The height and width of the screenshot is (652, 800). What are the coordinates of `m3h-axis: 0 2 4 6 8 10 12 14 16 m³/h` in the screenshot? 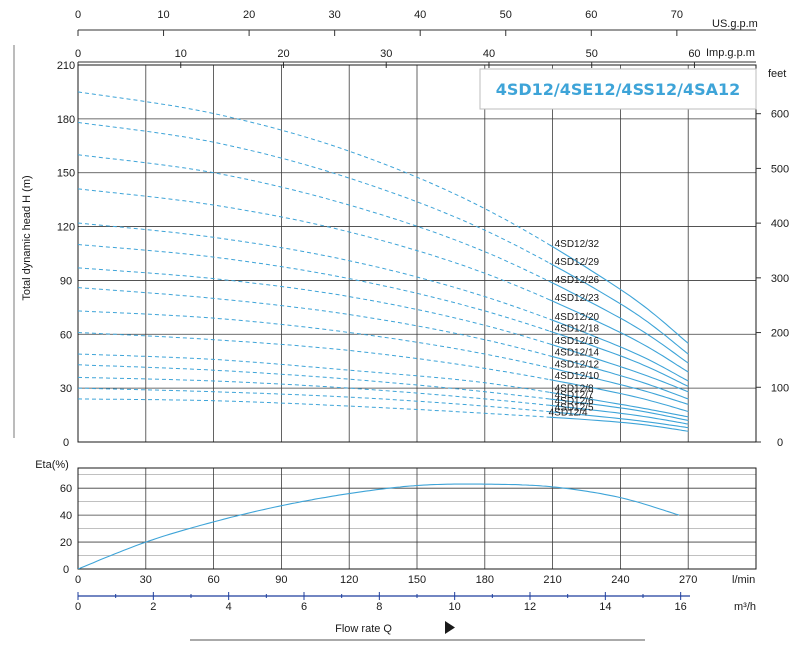 It's located at (415, 602).